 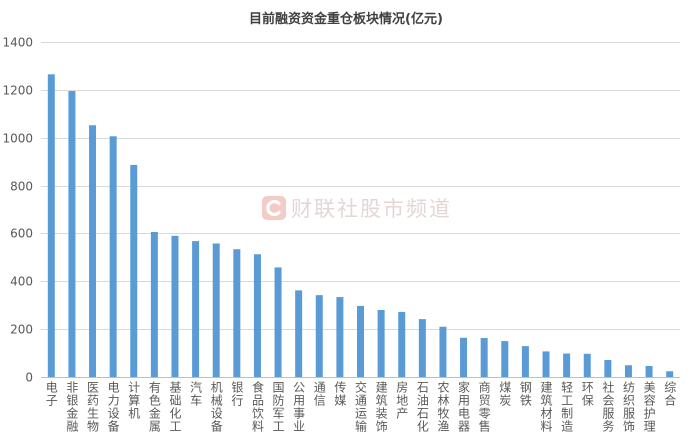 I want to click on x-tick-label: 农林牧渔, so click(x=442, y=407).